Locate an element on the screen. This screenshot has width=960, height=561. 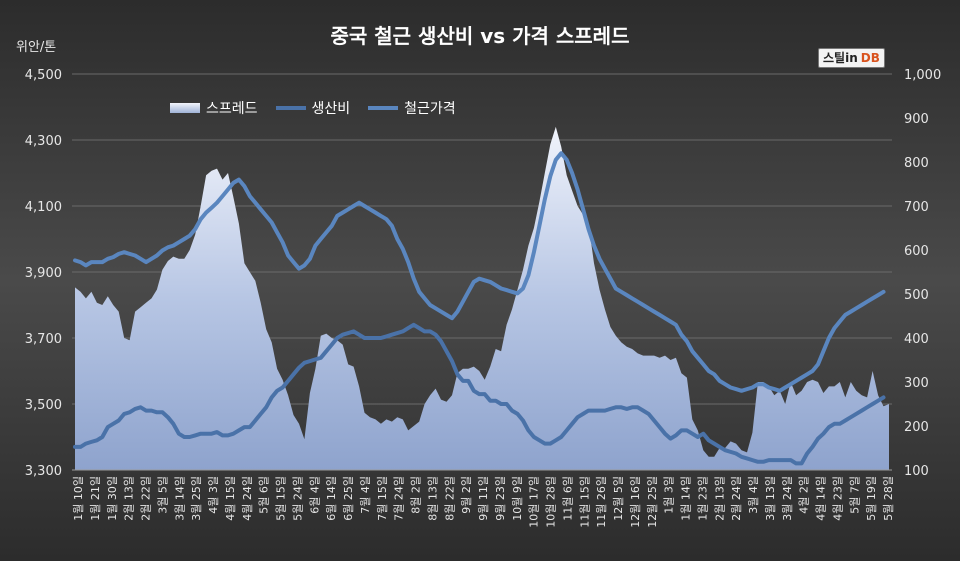
legend-item-cost: 생산비 is located at coordinates (313, 108).